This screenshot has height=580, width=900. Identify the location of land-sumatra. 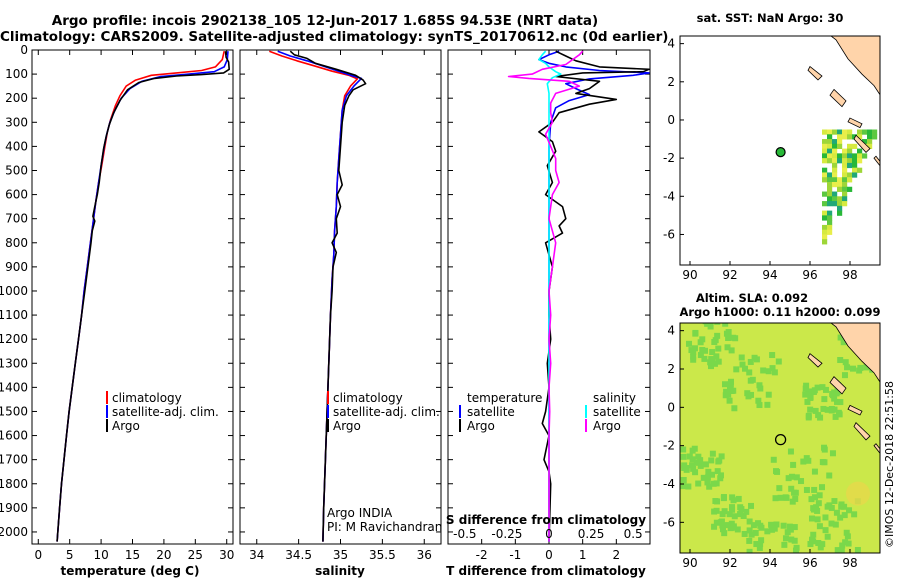
(855, 353).